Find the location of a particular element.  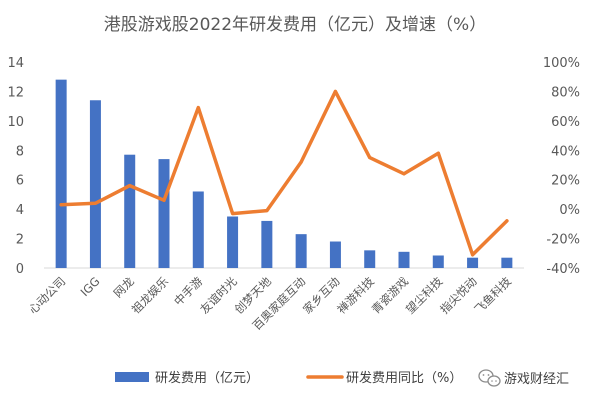

y-right-tick-label: 40% is located at coordinates (565, 151).